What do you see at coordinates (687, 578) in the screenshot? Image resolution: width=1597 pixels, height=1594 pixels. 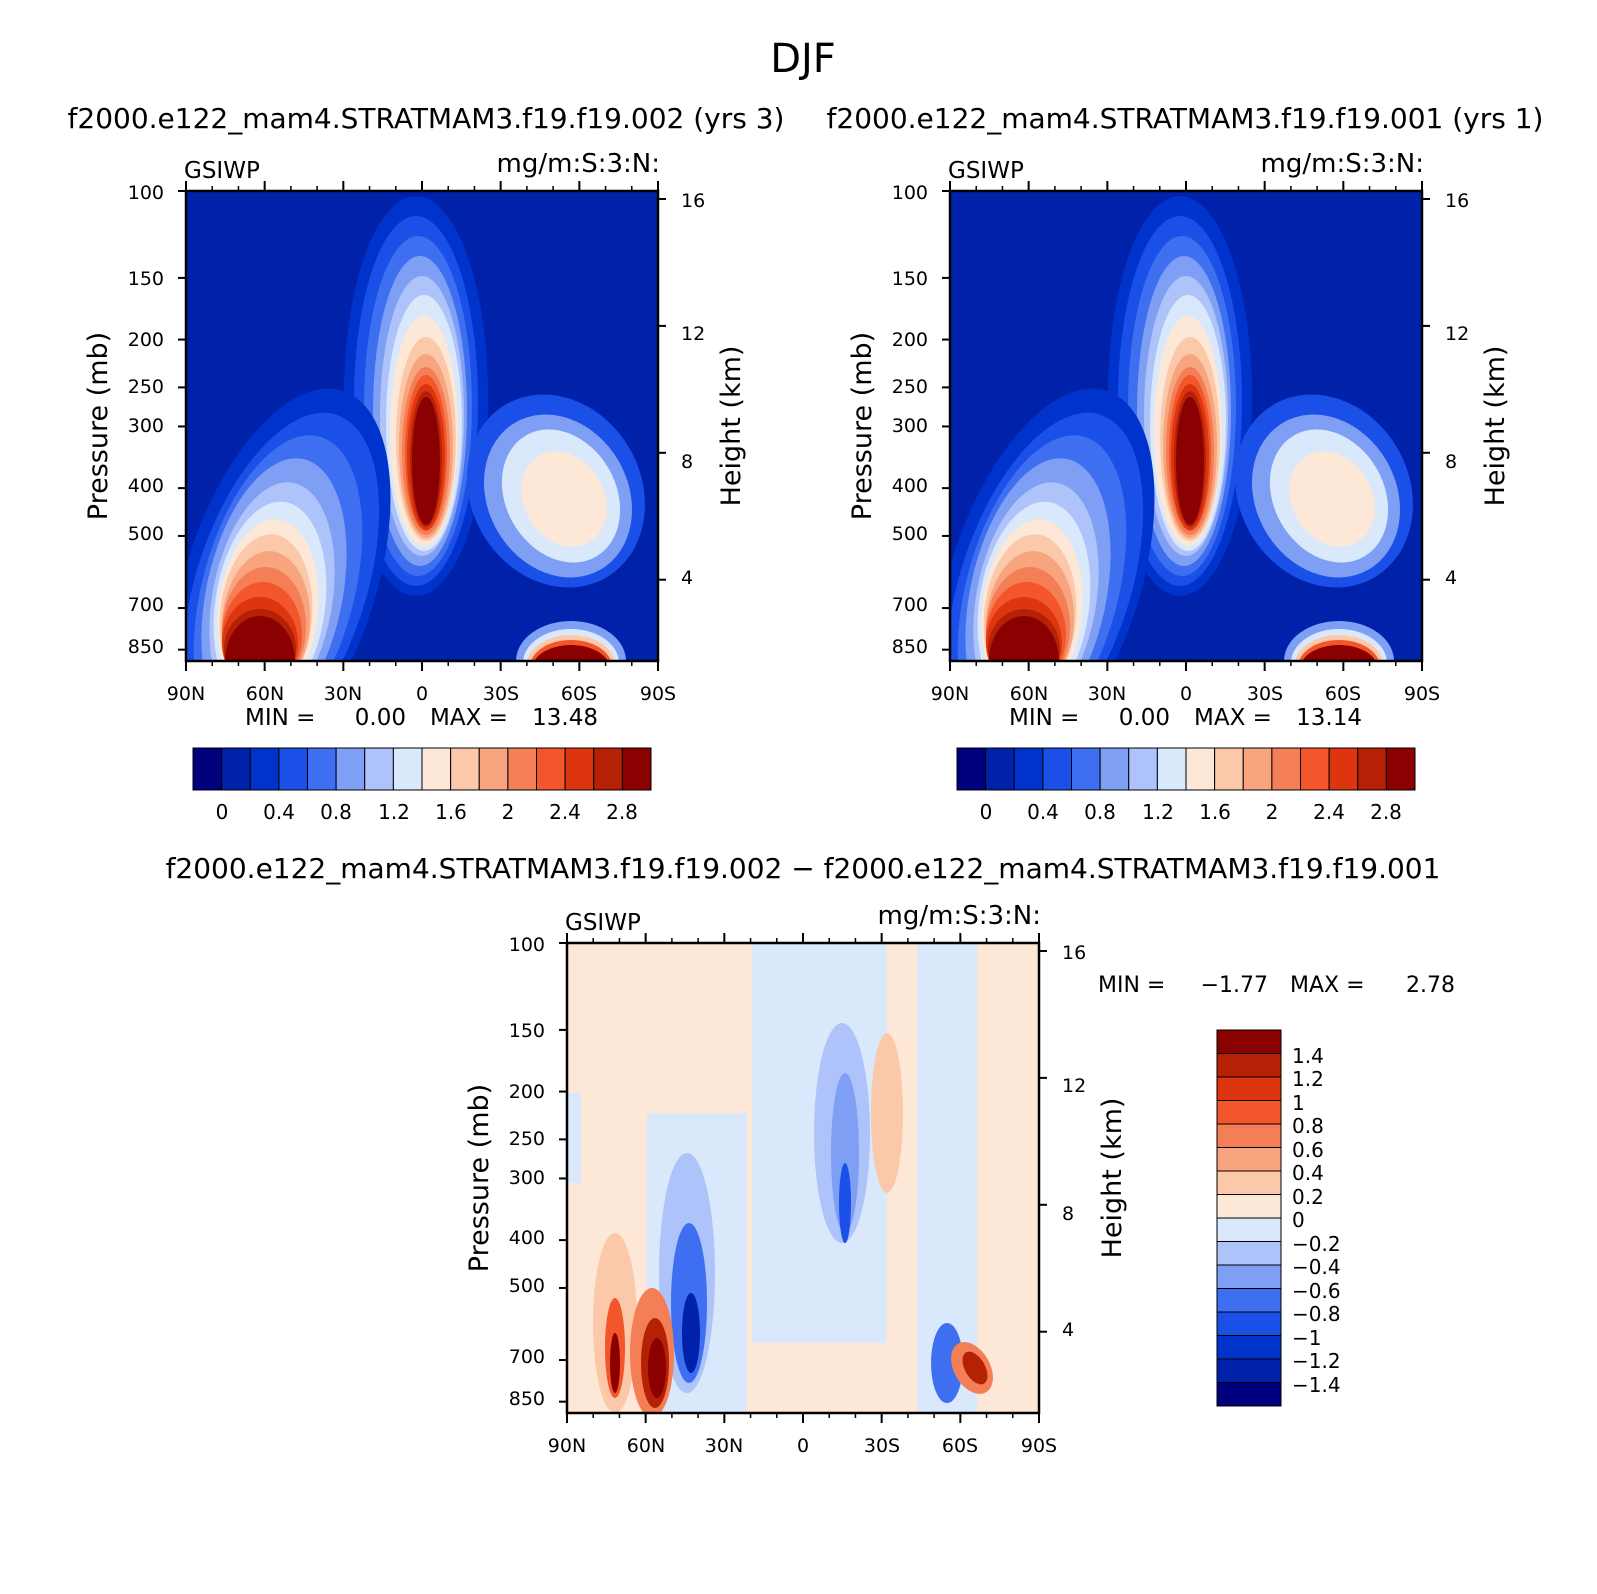 I see `panel-1-height-tick-label: 4` at bounding box center [687, 578].